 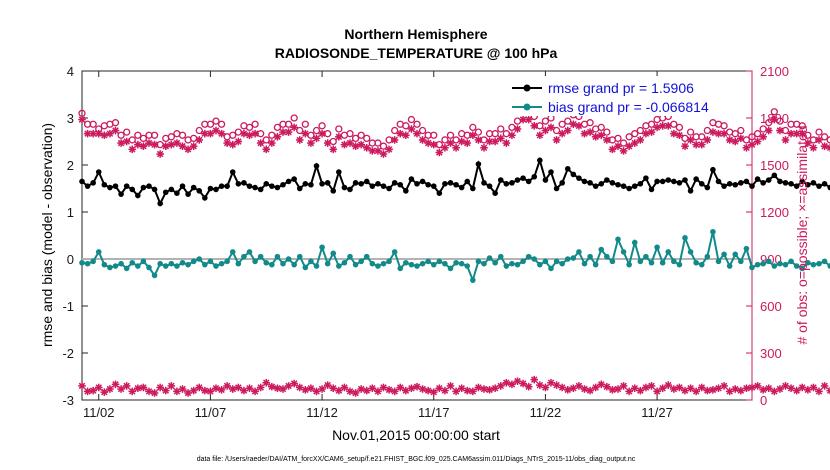 I want to click on chart-subtitle: RADIOSONDE_TEMPERATURE @ 100 hPa, so click(x=416, y=53).